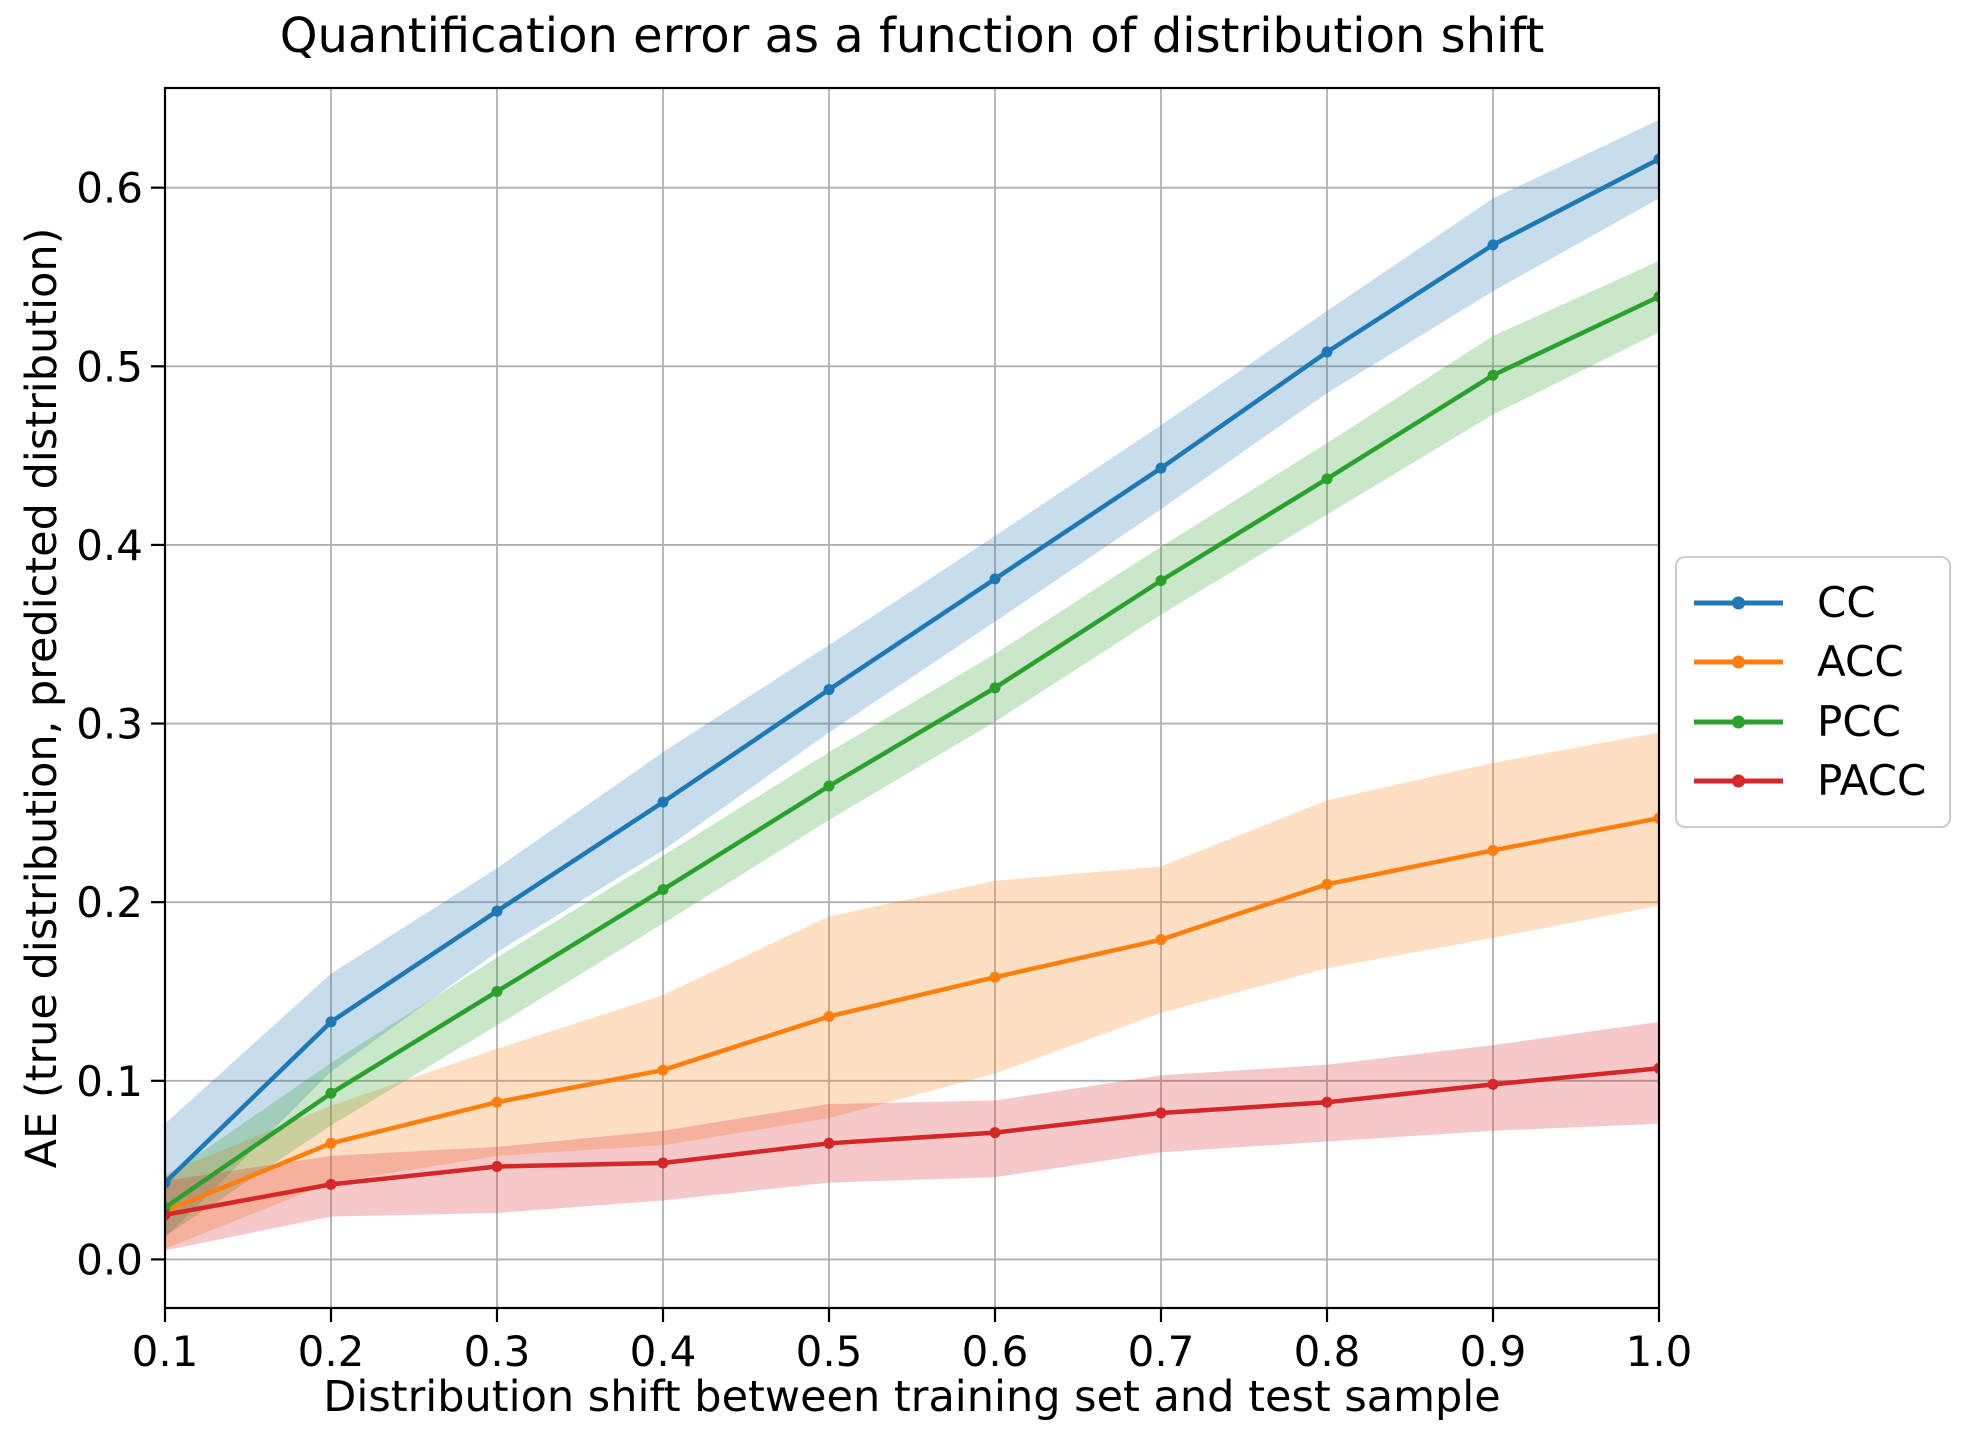 This screenshot has height=1446, width=1969. I want to click on marker-PCC-0.4, so click(663, 890).